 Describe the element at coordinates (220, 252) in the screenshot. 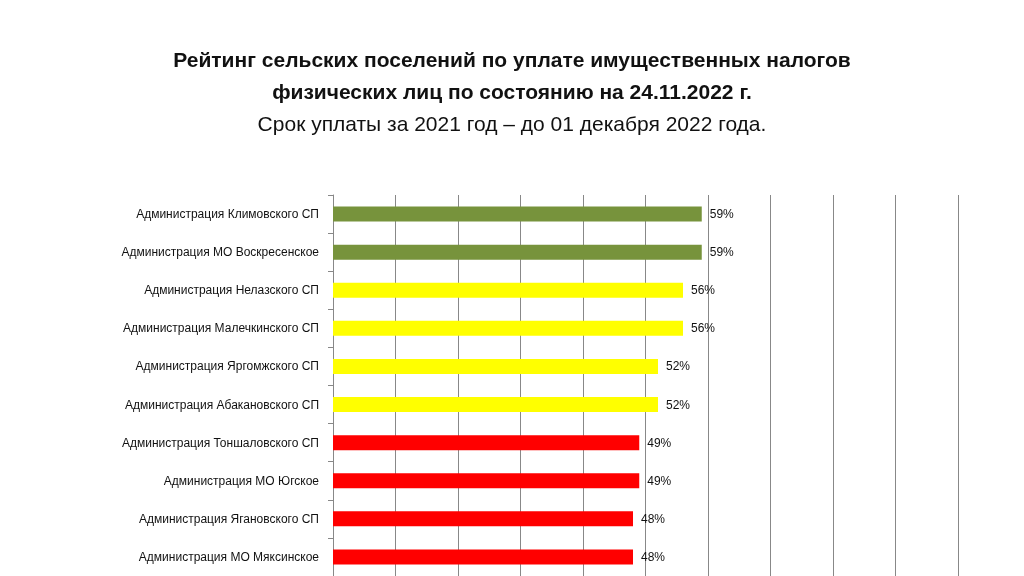

I see `y-tick-label: Администрация МО Воскресенское` at that location.